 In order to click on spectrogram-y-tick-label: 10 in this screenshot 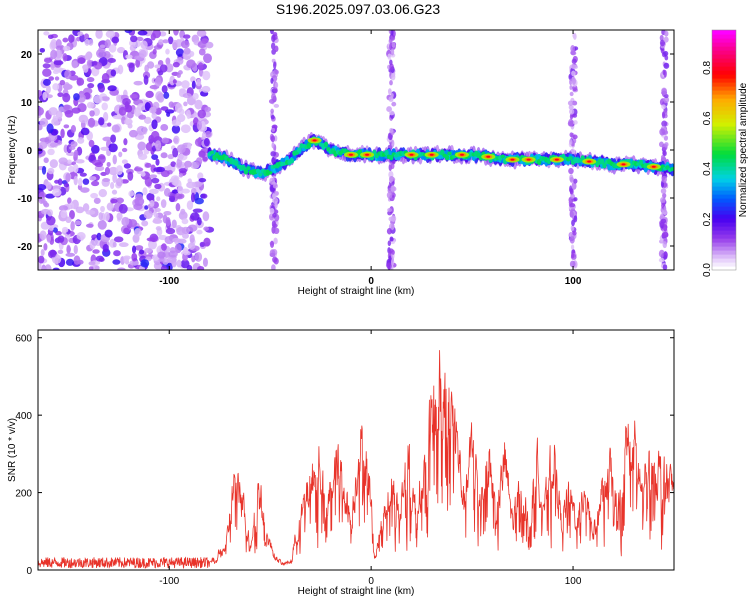, I will do `click(27, 103)`.